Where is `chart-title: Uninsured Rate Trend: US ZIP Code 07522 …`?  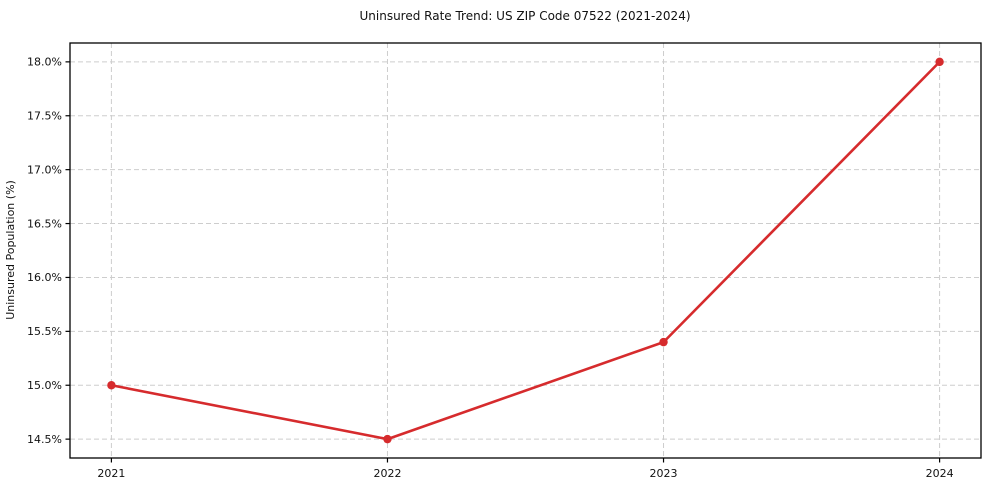
chart-title: Uninsured Rate Trend: US ZIP Code 07522 … is located at coordinates (524, 16).